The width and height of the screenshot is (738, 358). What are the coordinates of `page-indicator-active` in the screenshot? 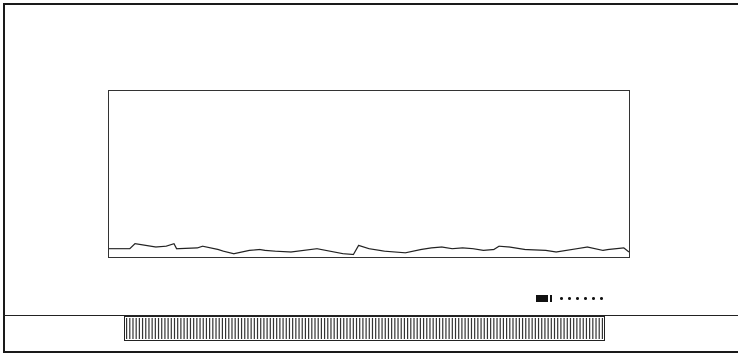 It's located at (542, 298).